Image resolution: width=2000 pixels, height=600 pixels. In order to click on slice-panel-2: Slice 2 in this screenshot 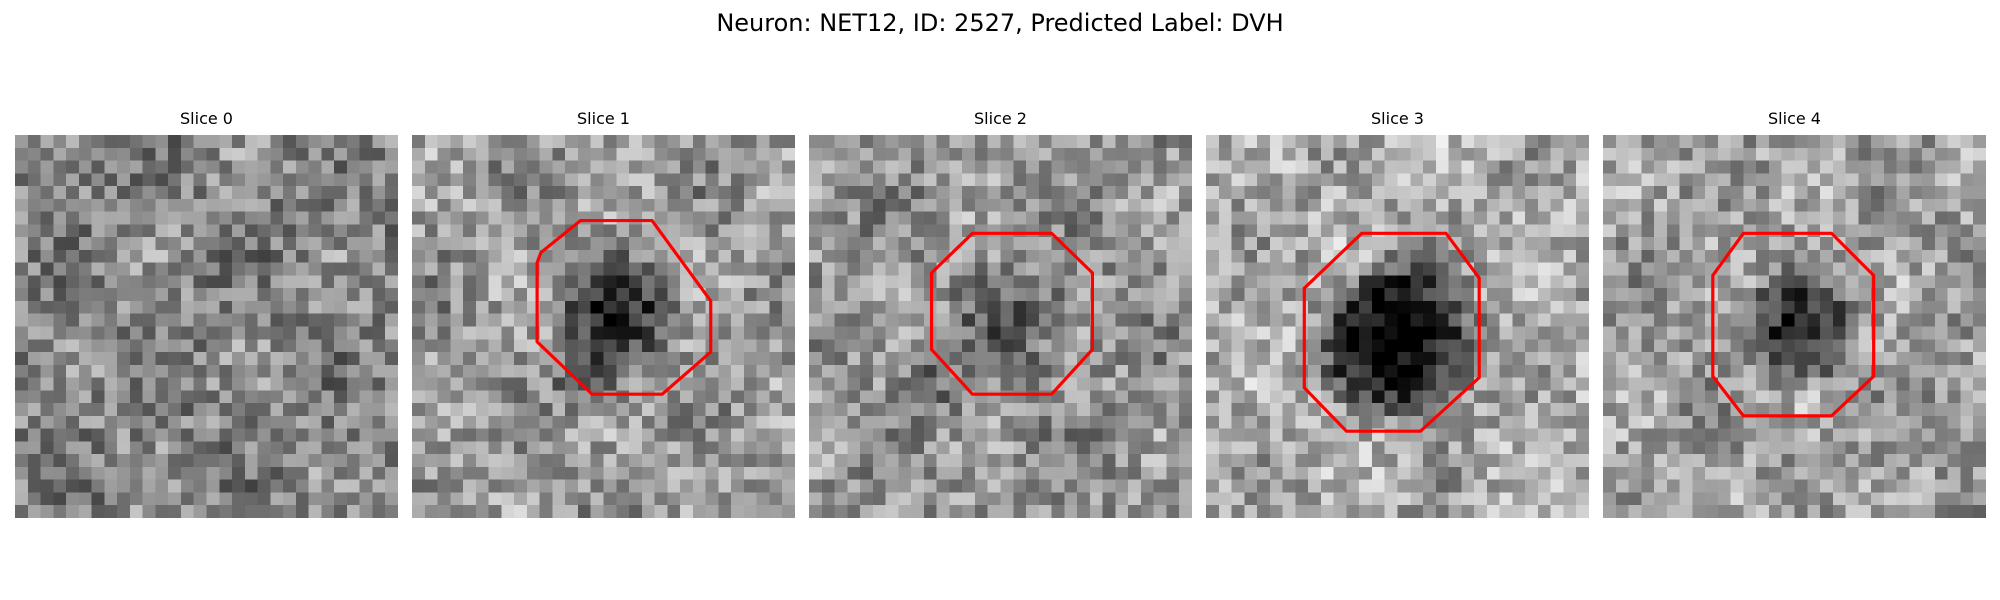, I will do `click(1000, 313)`.